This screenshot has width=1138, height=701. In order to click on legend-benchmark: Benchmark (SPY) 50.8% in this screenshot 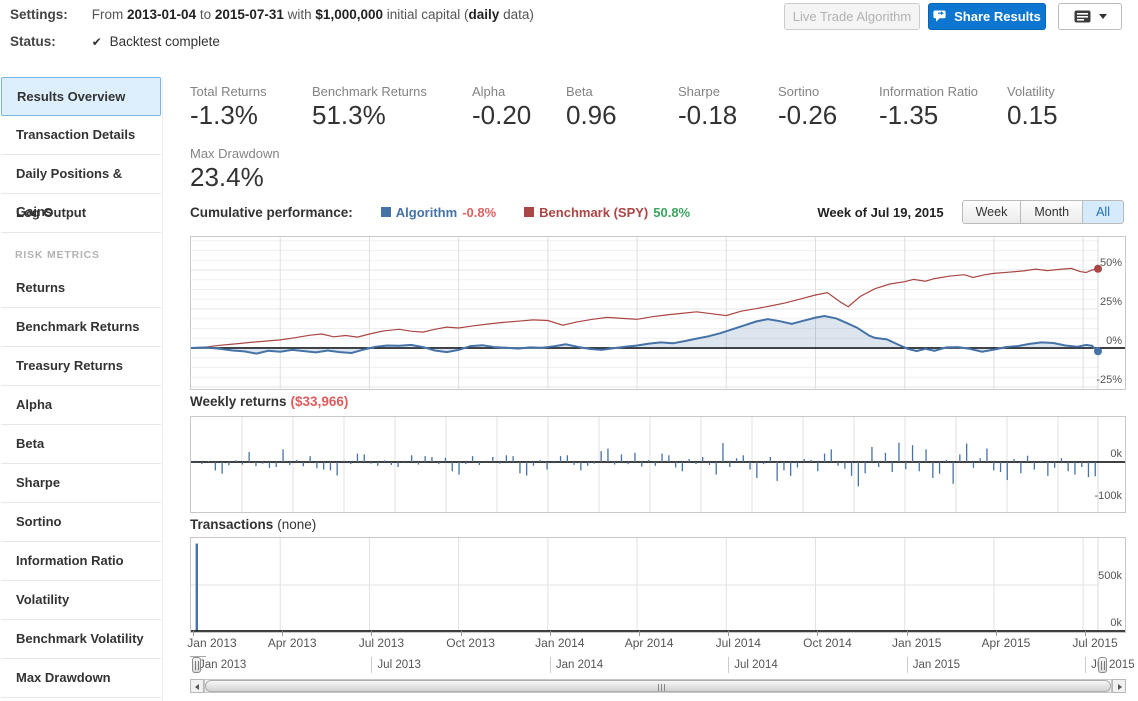, I will do `click(607, 212)`.